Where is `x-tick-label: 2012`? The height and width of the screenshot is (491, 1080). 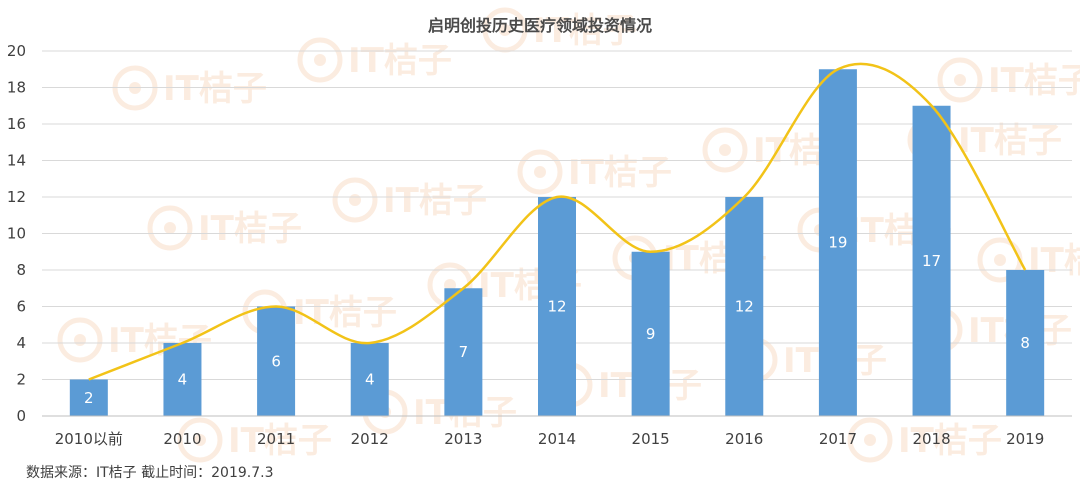
x-tick-label: 2012 is located at coordinates (370, 439).